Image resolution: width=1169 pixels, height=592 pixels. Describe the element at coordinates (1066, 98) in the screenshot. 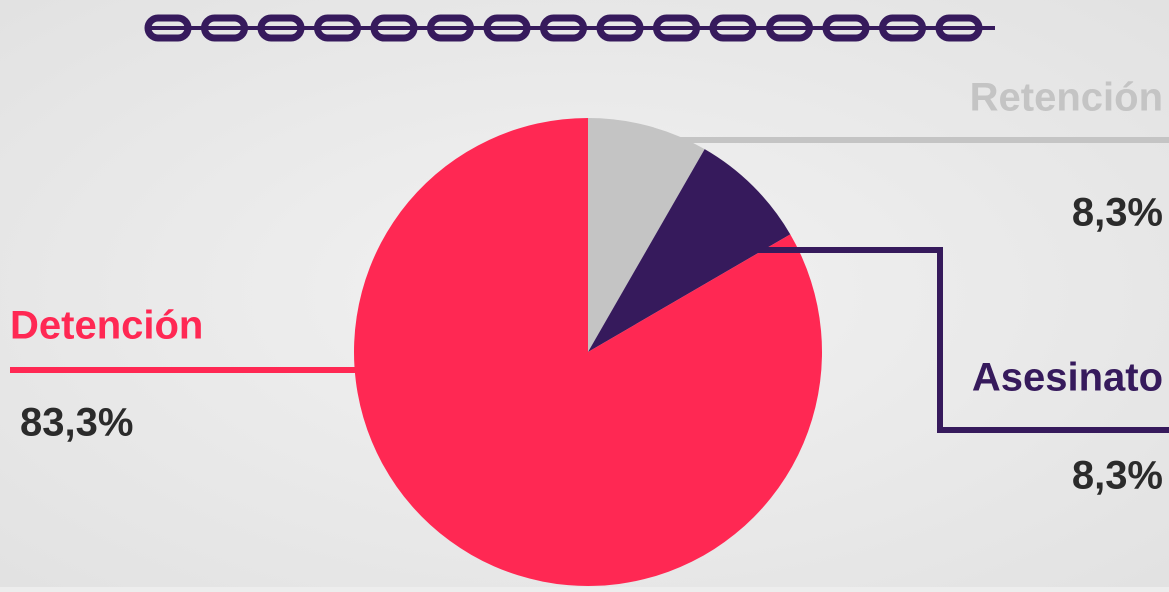

I see `slice-label: Retención` at that location.